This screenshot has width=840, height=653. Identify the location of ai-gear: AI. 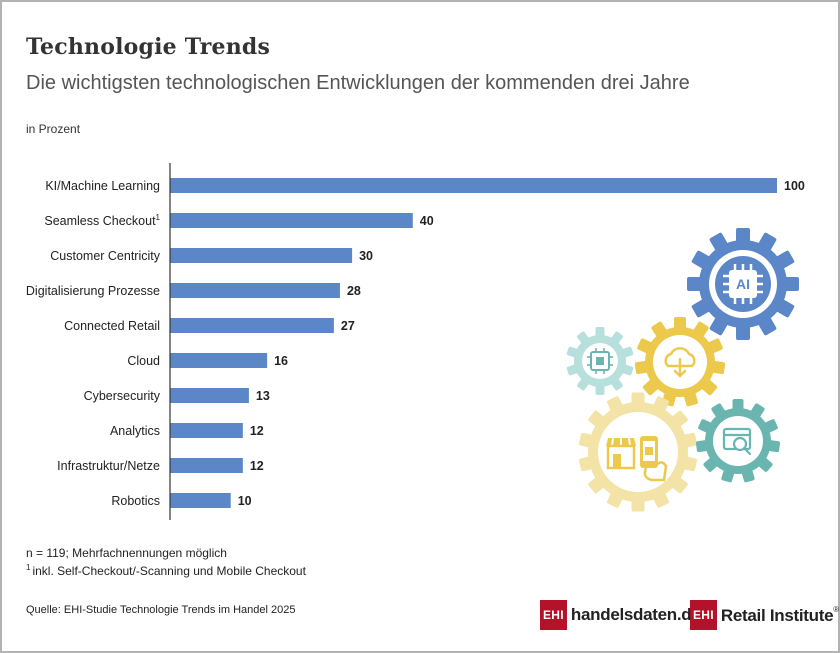
(743, 284).